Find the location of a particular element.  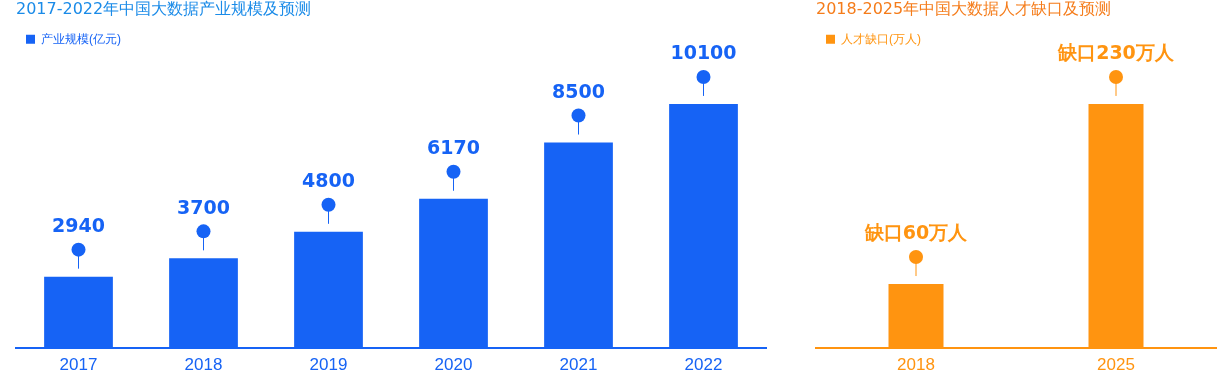

legend-label: 产业规模(亿元) is located at coordinates (81, 38).